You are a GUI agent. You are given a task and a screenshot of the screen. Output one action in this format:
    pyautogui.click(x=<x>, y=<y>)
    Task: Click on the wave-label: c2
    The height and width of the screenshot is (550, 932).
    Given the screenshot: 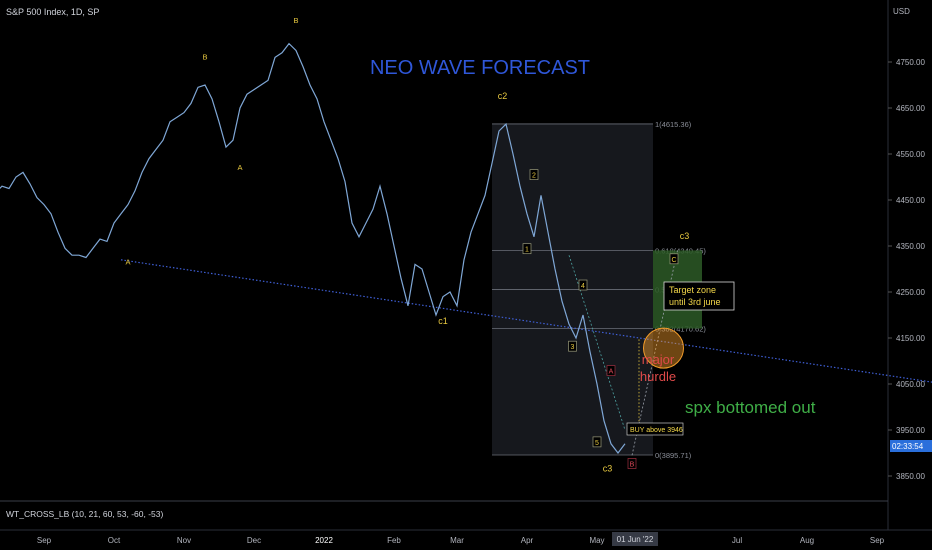 What is the action you would take?
    pyautogui.click(x=503, y=96)
    